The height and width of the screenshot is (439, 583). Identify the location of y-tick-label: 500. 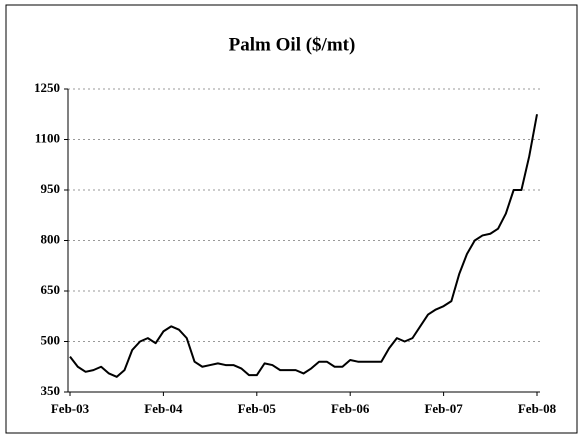
(51, 339).